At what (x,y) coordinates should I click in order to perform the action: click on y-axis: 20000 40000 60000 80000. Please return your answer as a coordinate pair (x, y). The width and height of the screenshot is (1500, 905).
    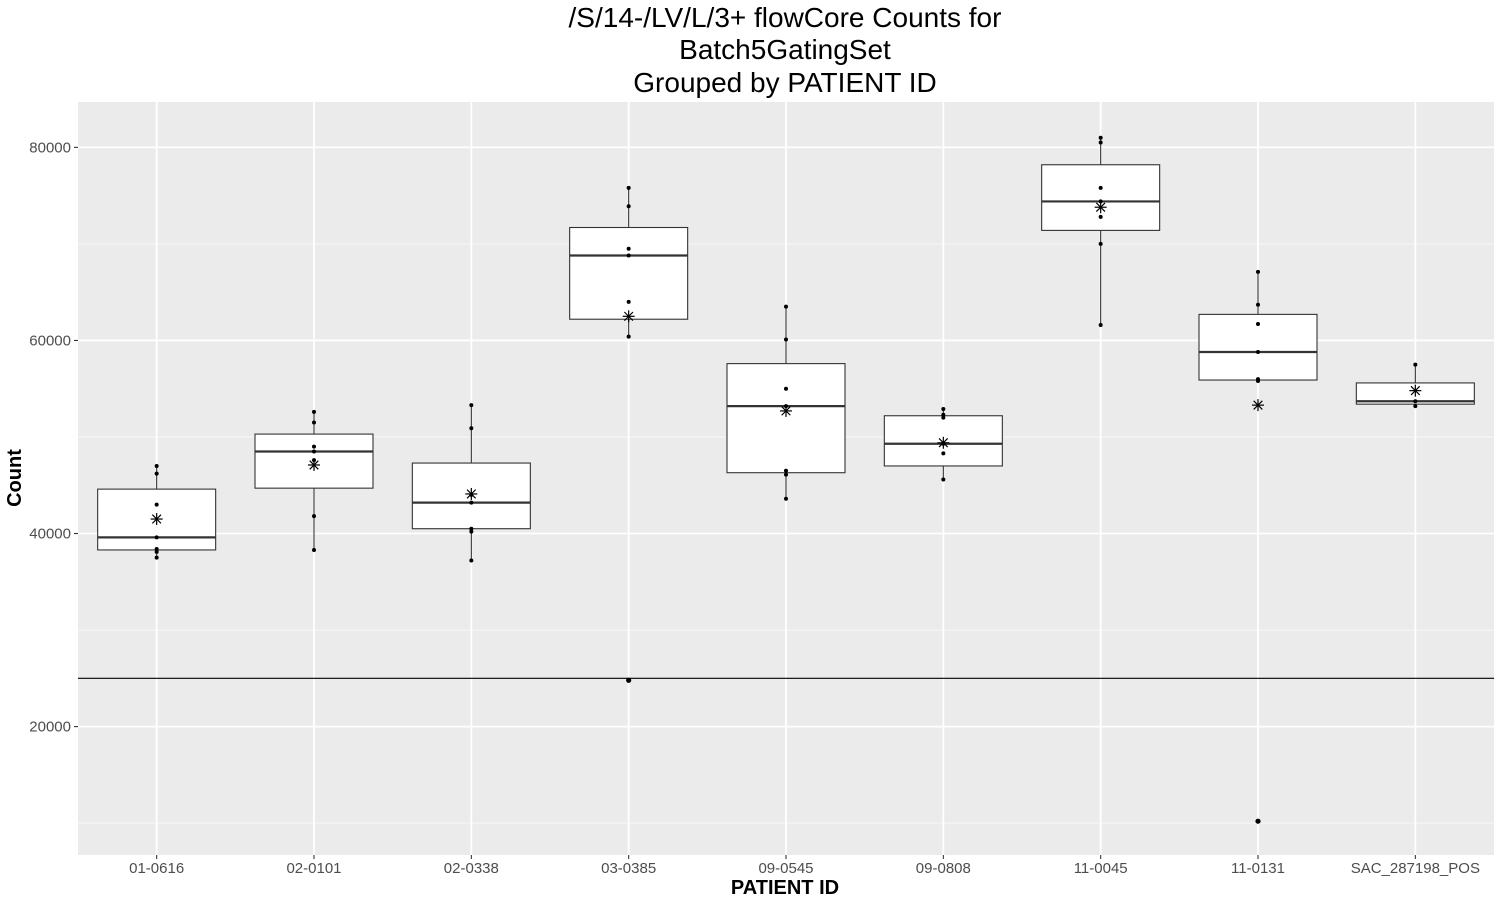
    Looking at the image, I should click on (53, 437).